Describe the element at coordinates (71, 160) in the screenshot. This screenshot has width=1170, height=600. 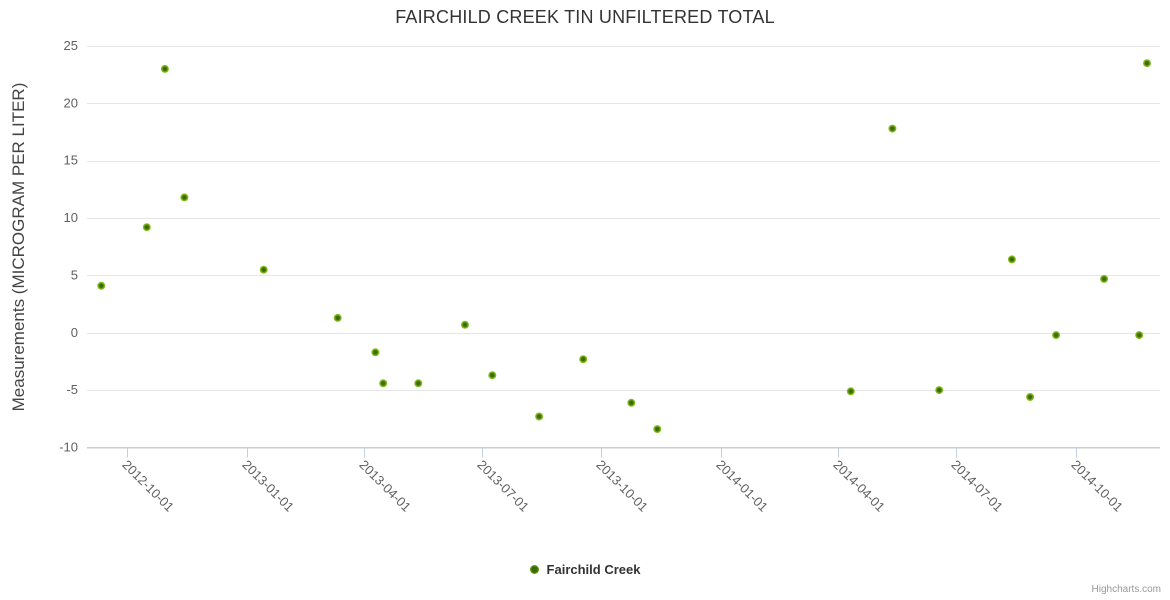
I see `y-tick-label: 15` at that location.